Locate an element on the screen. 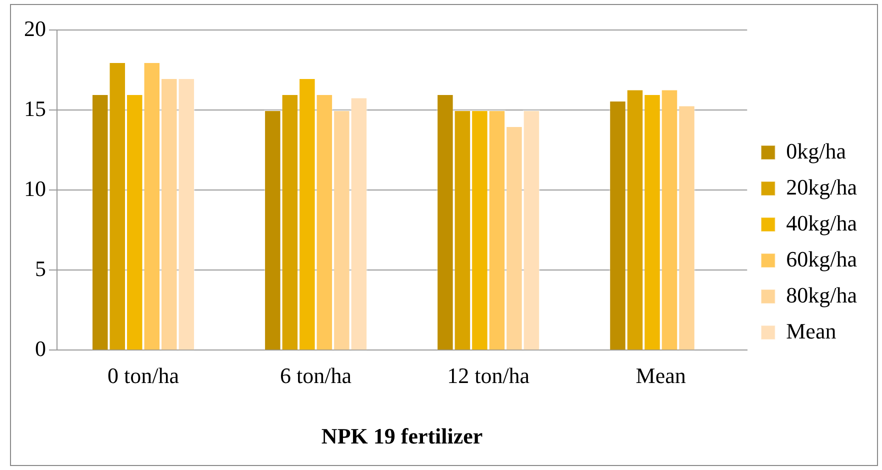 The height and width of the screenshot is (470, 882). y-tick-label: 15 is located at coordinates (35, 108).